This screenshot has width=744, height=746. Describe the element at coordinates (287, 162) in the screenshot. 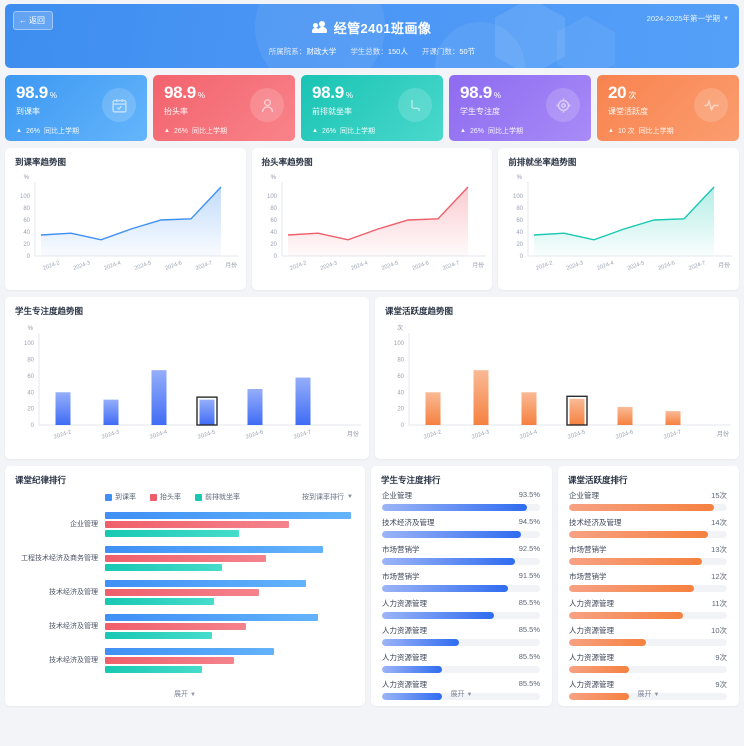

I see `chart-title: 抬头率趋势图` at that location.